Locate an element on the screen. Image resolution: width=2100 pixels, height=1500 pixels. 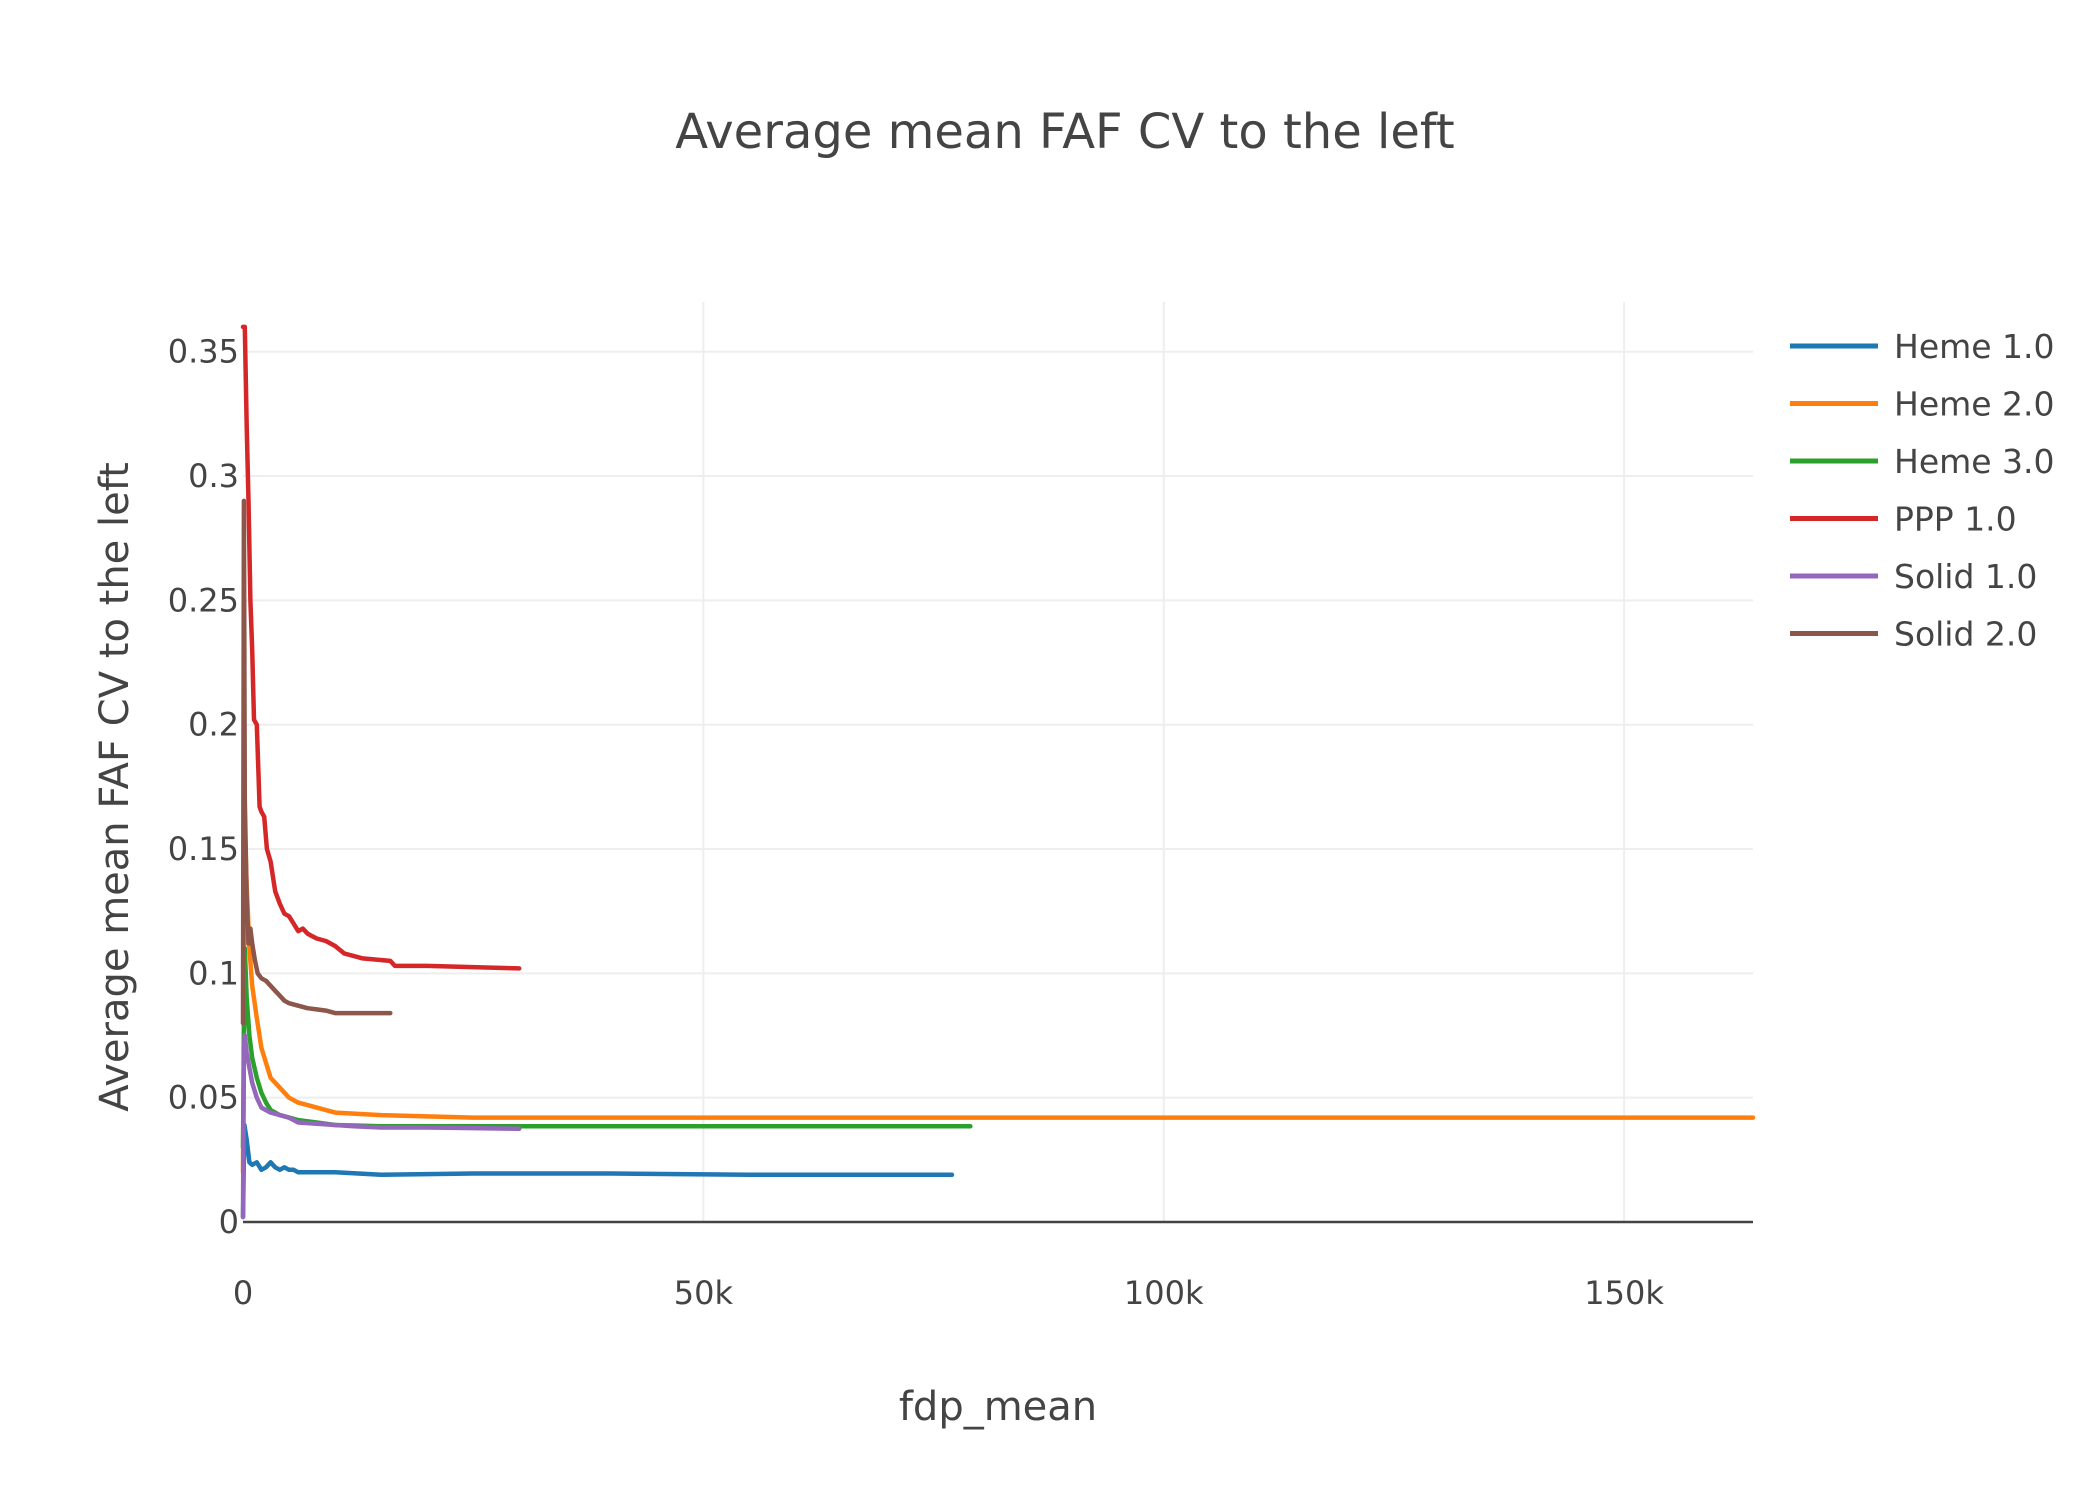
legend-item: Heme 2.0 is located at coordinates (1922, 404).